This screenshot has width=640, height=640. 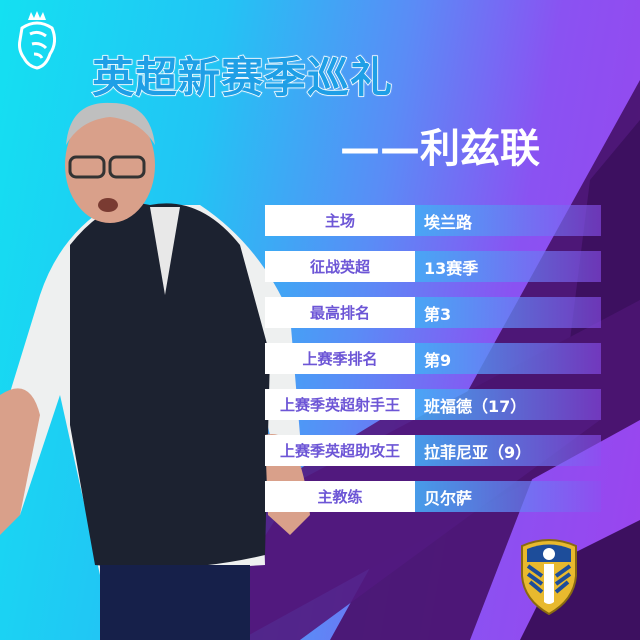 What do you see at coordinates (37, 40) in the screenshot?
I see `premier-league-lion-icon` at bounding box center [37, 40].